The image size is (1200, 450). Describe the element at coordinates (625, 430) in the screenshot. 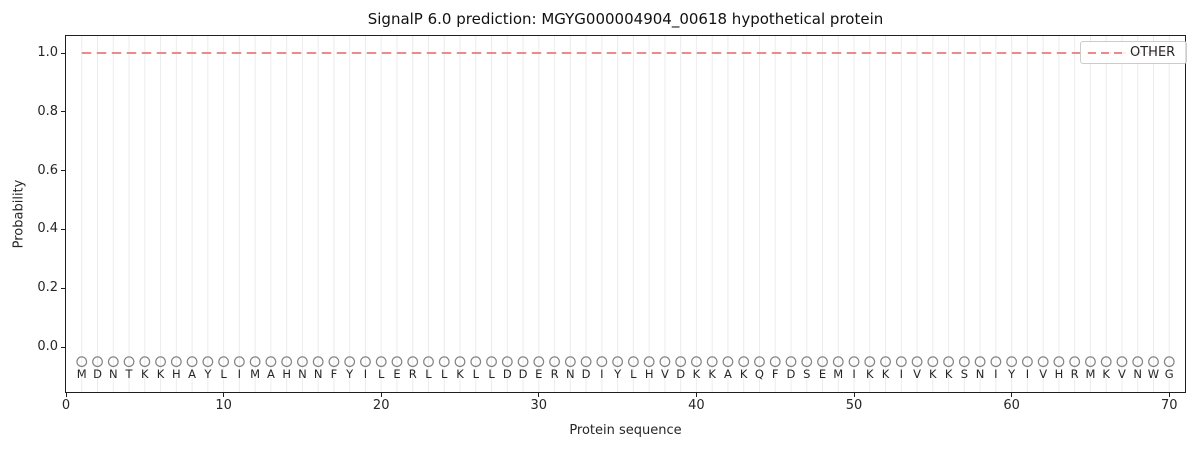

I see `x-axis-label: Protein sequence` at that location.